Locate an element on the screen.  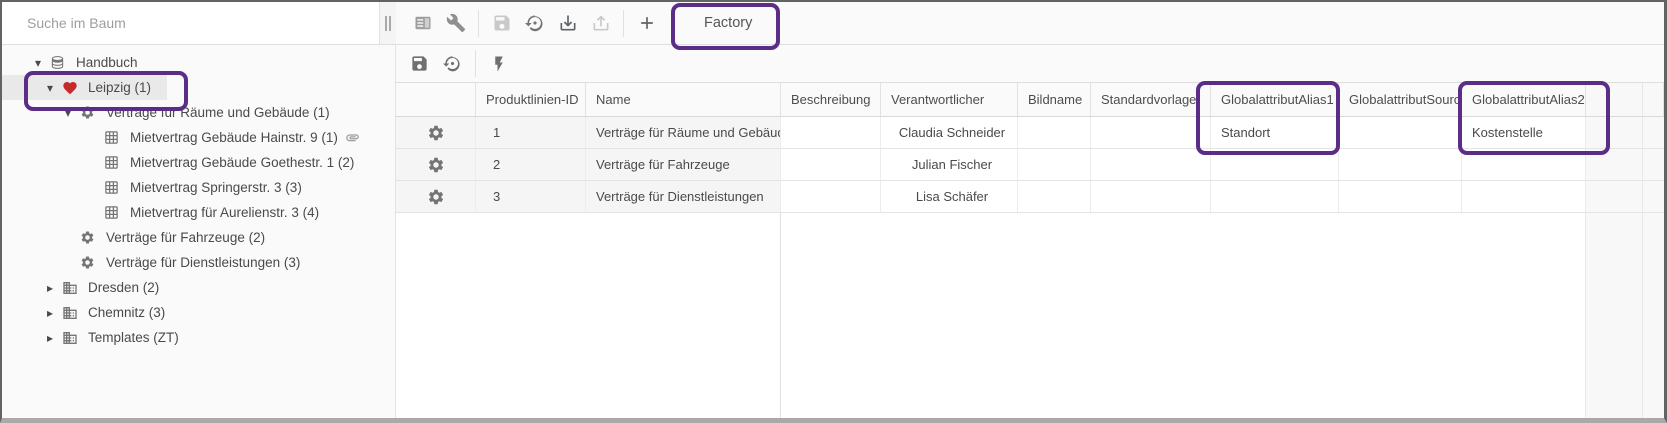
tree-item-vertraege-fahrzeuge: Verträge für Fahrzeuge (2) is located at coordinates (198, 237).